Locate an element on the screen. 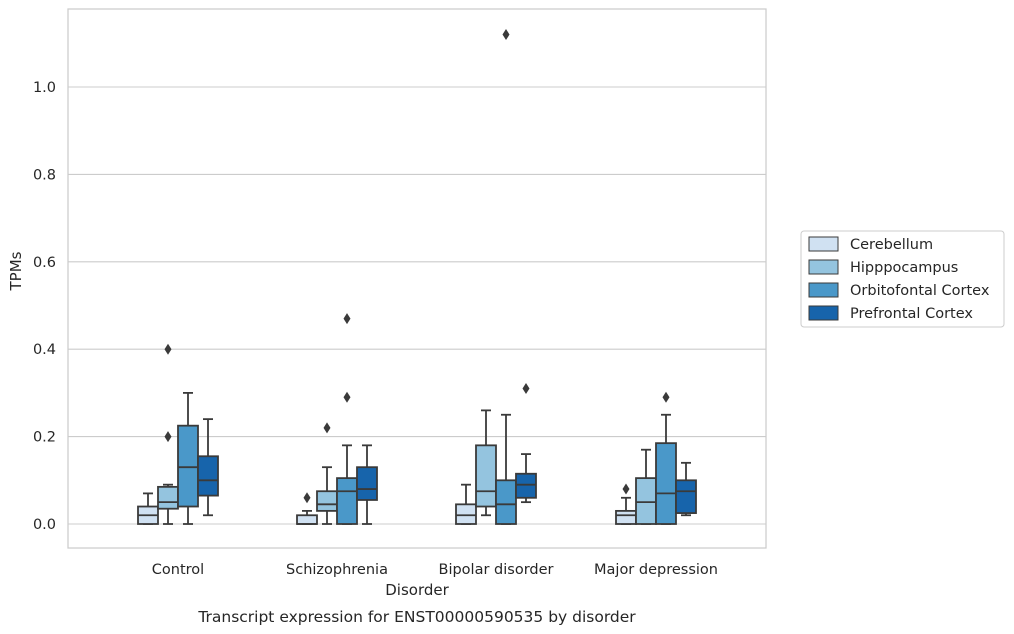 Image resolution: width=1014 pixels, height=634 pixels. x-tick-label: Schizophrenia is located at coordinates (337, 570).